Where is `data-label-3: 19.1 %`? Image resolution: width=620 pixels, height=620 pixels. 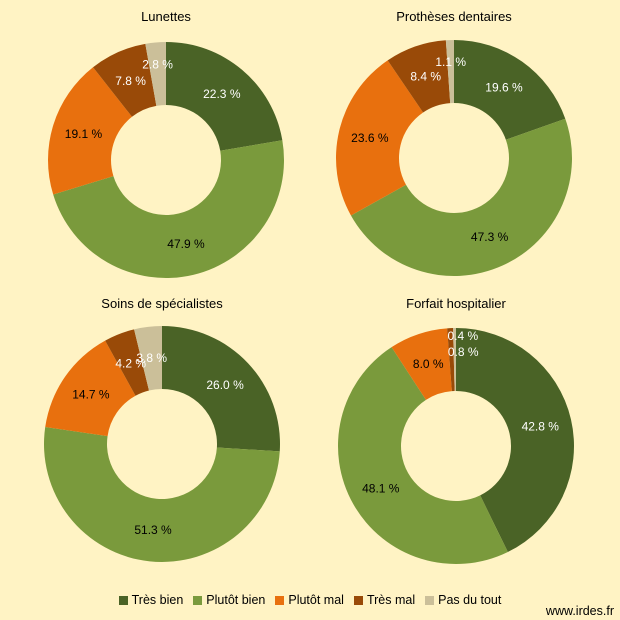
data-label-3: 19.1 % is located at coordinates (84, 134).